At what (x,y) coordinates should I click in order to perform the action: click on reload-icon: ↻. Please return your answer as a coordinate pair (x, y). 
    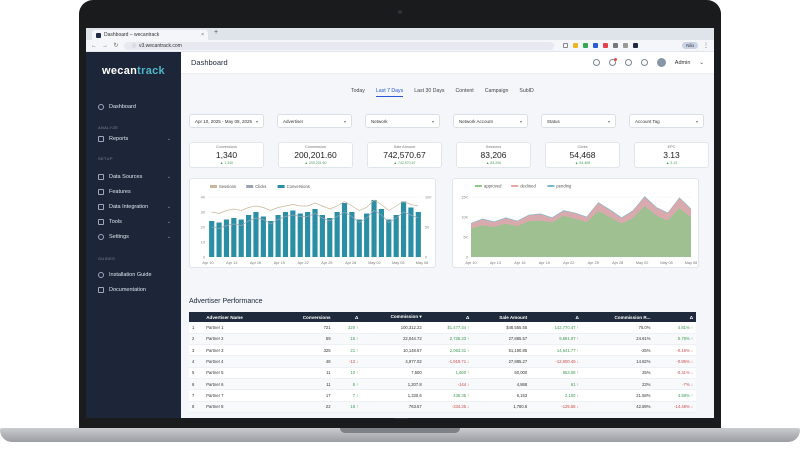
    Looking at the image, I should click on (116, 46).